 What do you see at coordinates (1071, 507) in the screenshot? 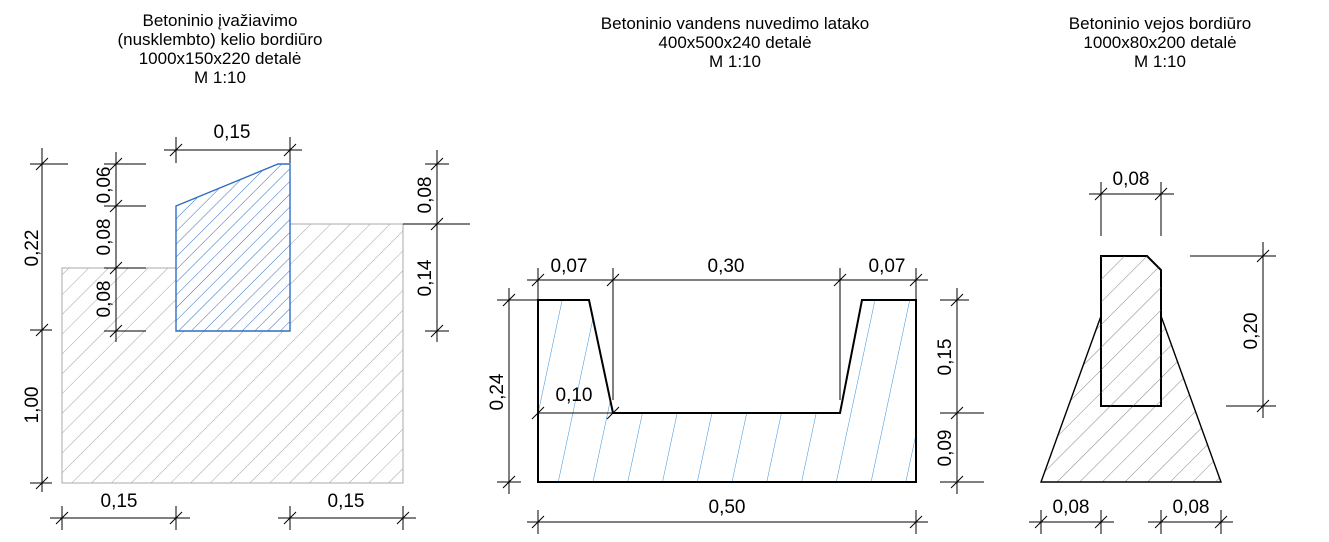
I see `detail-3-dim-bottom-left: 0,08` at bounding box center [1071, 507].